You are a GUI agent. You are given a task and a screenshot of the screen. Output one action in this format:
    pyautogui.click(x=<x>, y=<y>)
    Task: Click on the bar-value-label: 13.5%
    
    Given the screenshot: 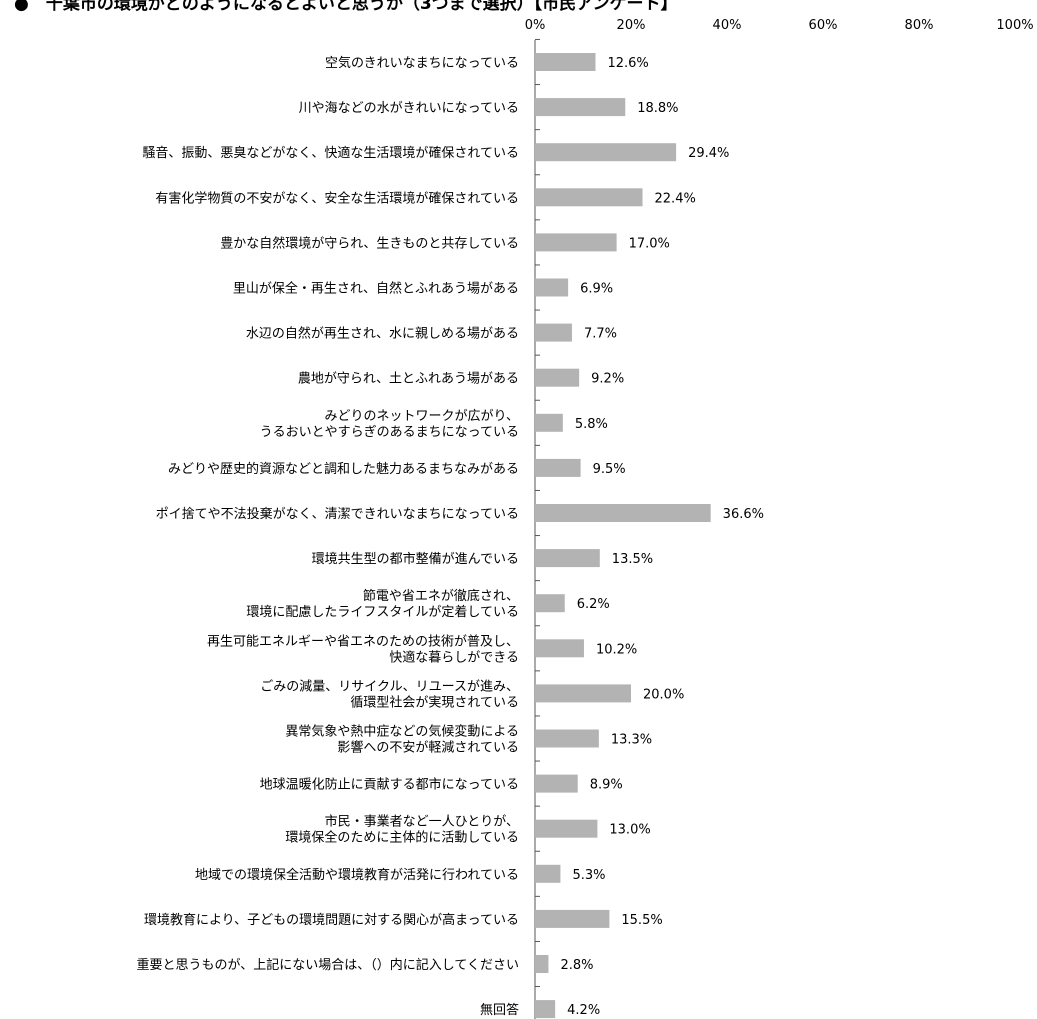 What is the action you would take?
    pyautogui.click(x=632, y=559)
    